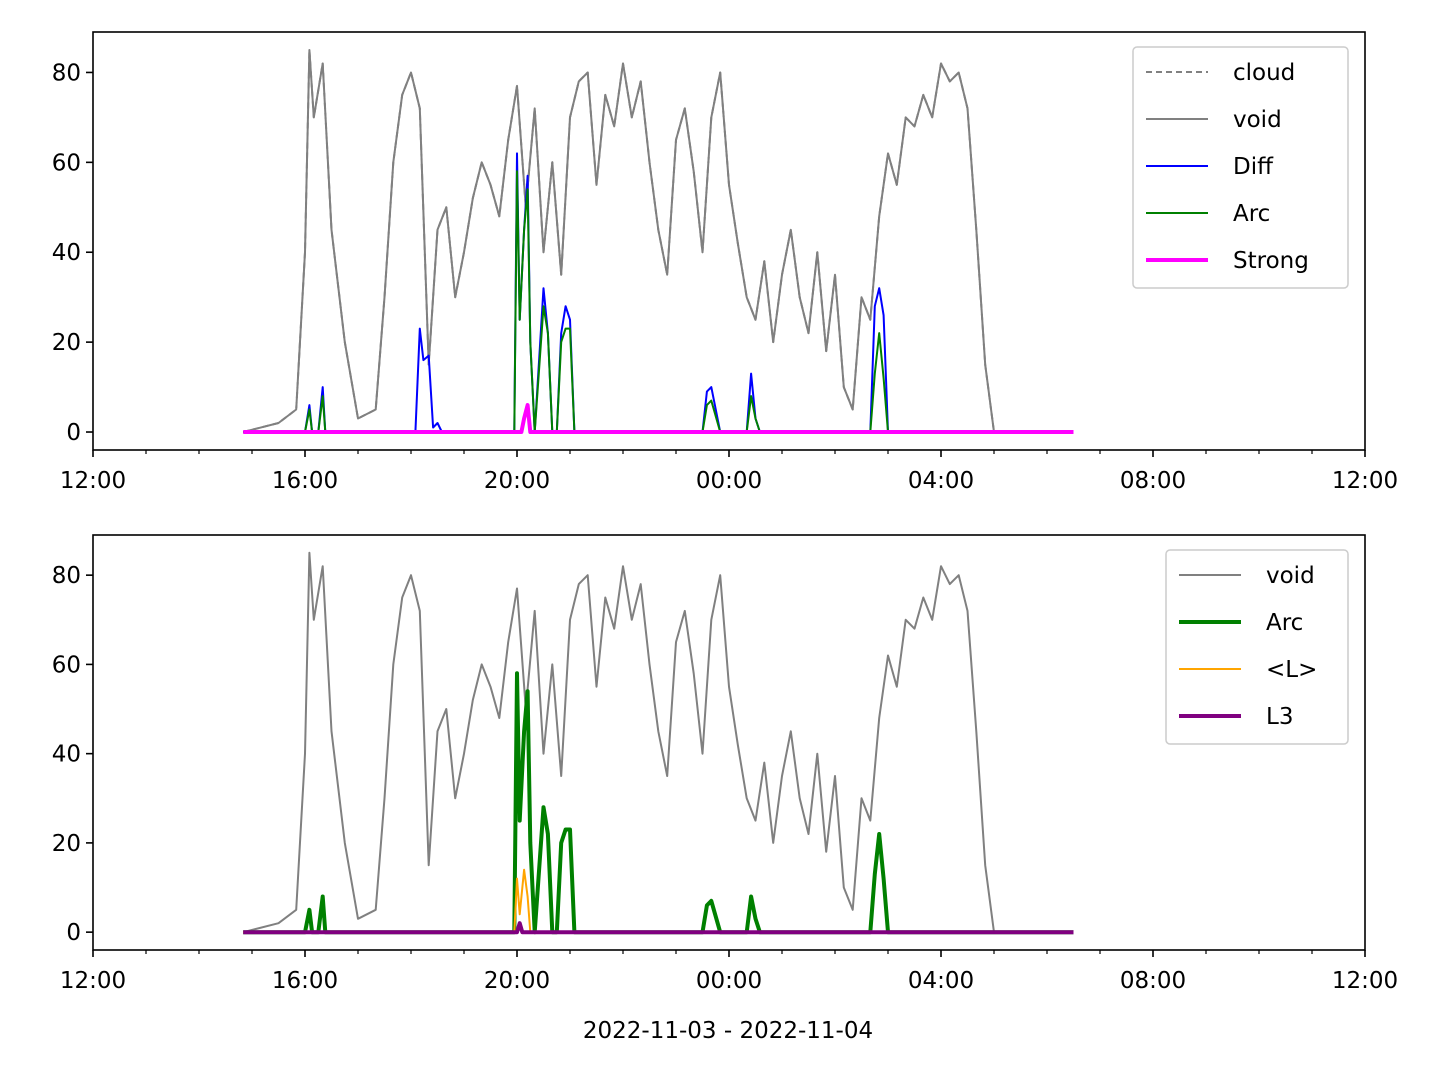 This screenshot has height=1080, width=1440. What do you see at coordinates (658, 928) in the screenshot?
I see `series-line-l3` at bounding box center [658, 928].